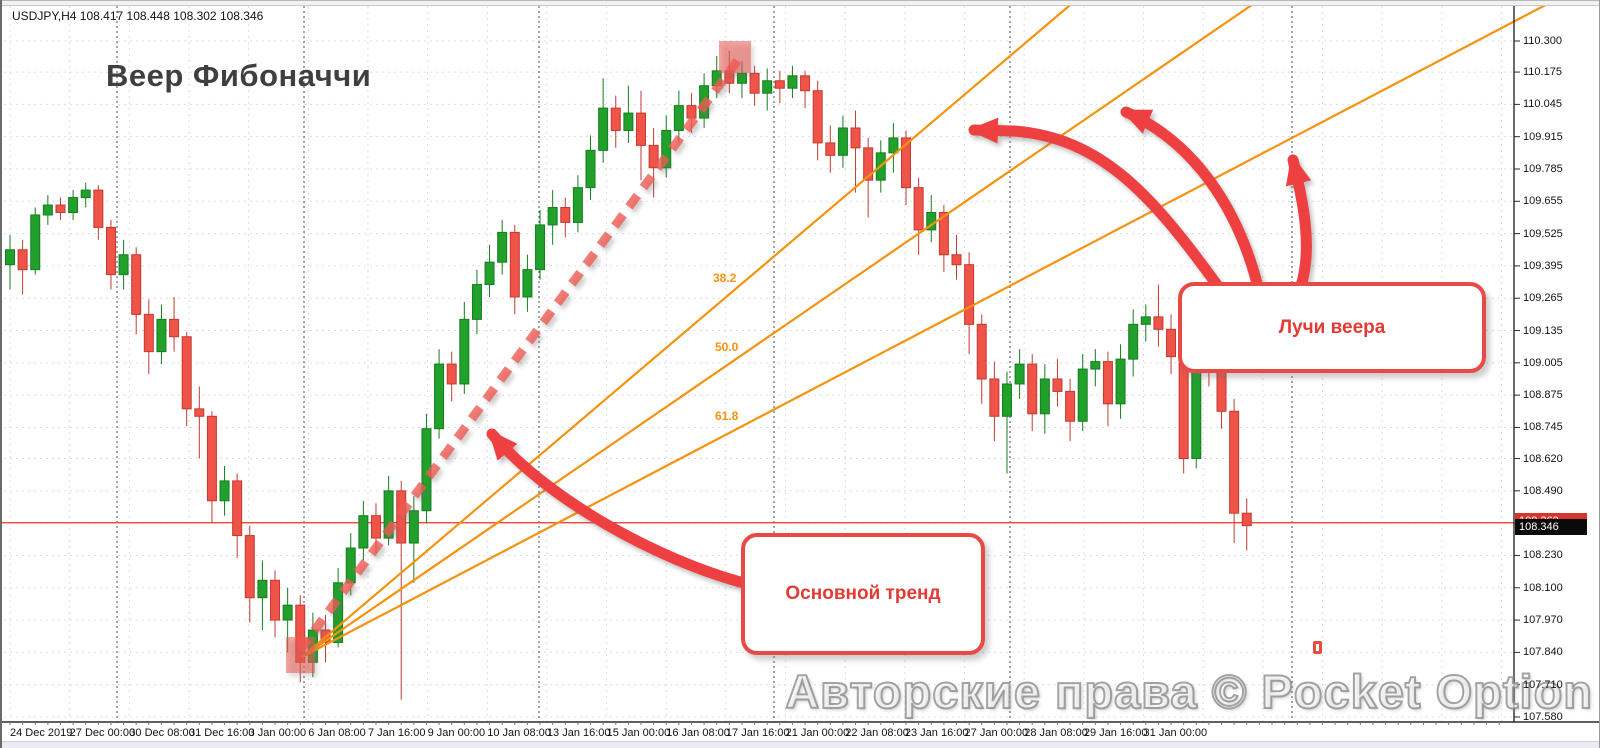 Image resolution: width=1600 pixels, height=748 pixels. I want to click on fan-rays-callout-label: Лучи веера, so click(1332, 327).